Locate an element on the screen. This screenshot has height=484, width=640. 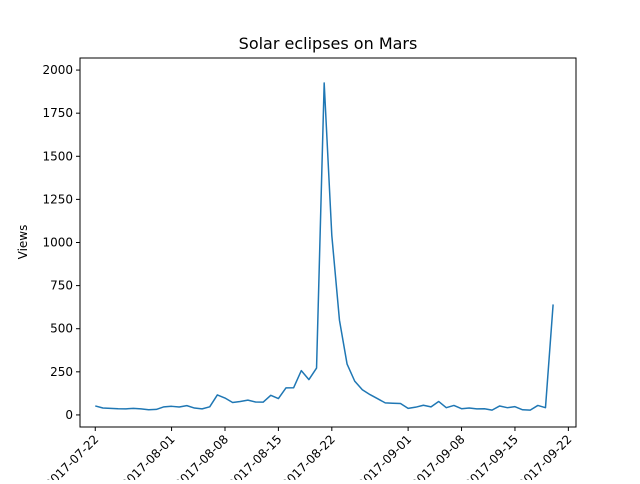
x-tick-label: 2017-09-08 is located at coordinates (437, 456).